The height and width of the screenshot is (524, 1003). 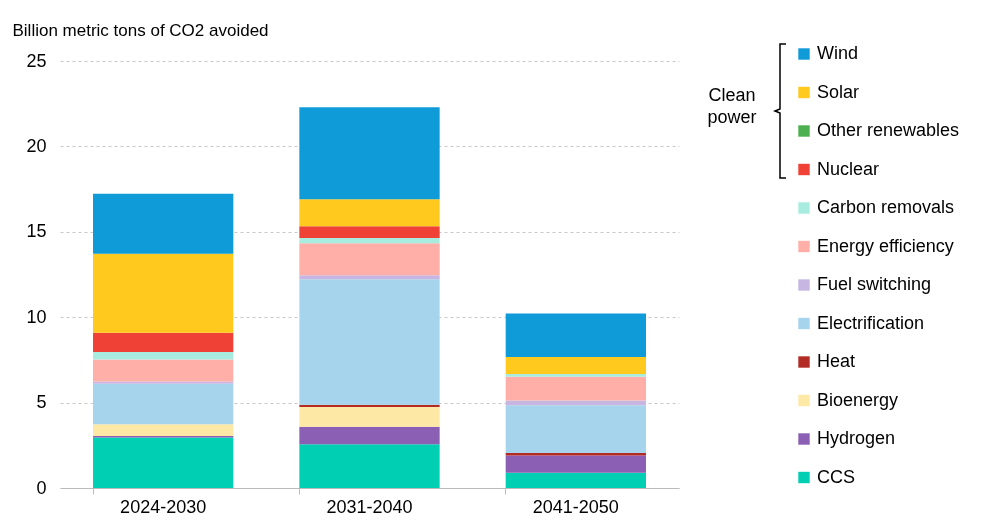 I want to click on y-tick-label: 10, so click(x=36, y=316).